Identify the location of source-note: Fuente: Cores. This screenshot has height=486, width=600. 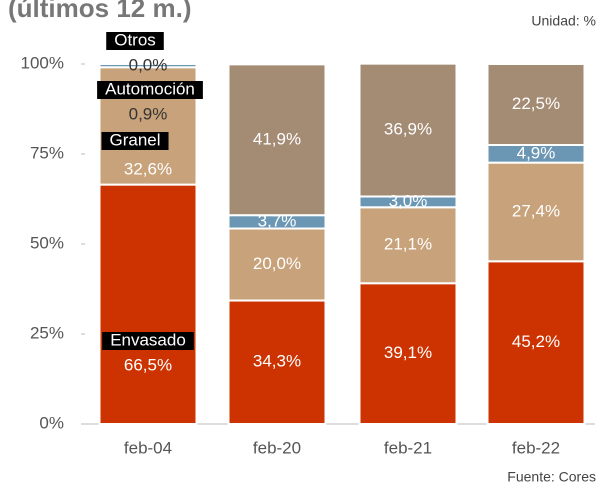
(551, 477).